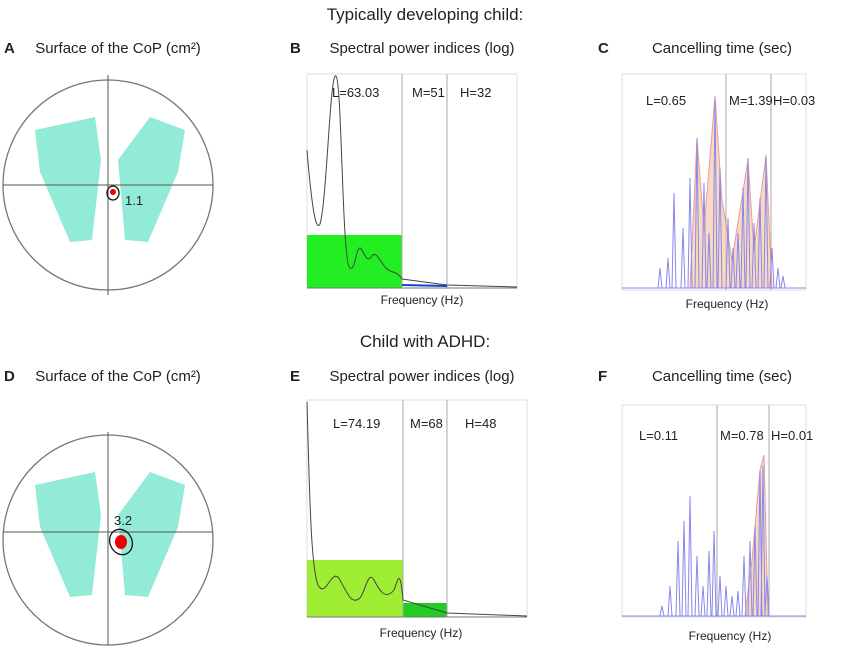 This screenshot has width=851, height=651. Describe the element at coordinates (426, 423) in the screenshot. I see `band-label: M=68` at that location.